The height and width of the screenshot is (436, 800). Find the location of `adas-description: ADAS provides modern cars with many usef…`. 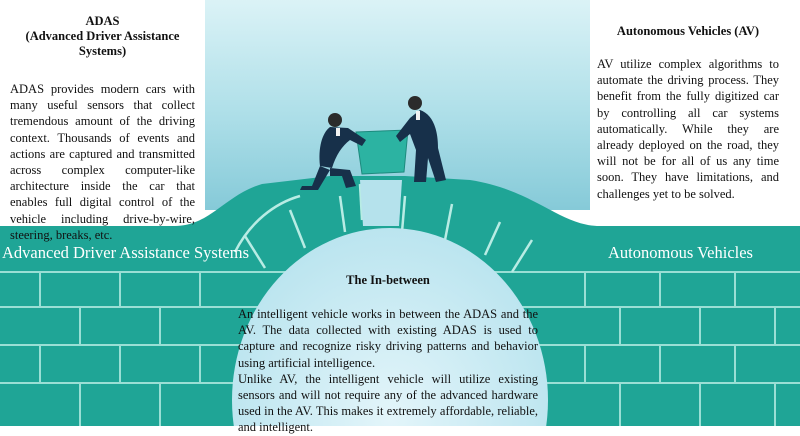

adas-description: ADAS provides modern cars with many usef… is located at coordinates (102, 162).